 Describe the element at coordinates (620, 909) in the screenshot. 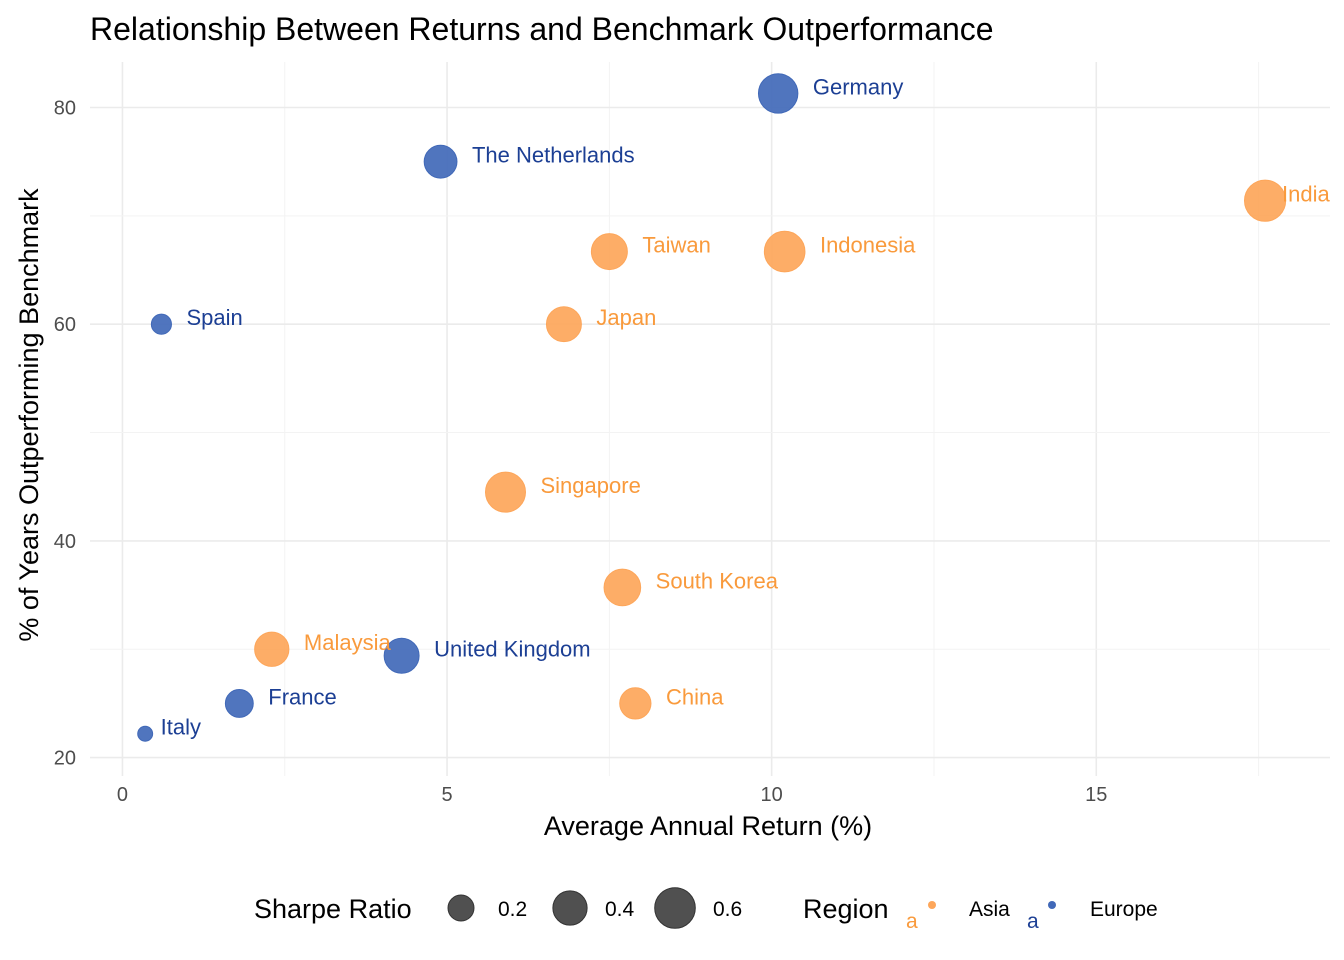

I see `size-legend-label: 0.4` at that location.